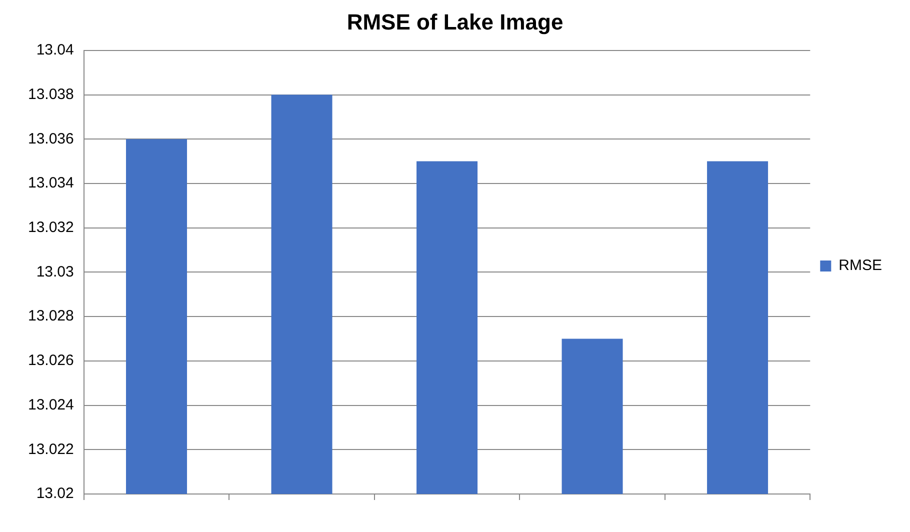 Image resolution: width=910 pixels, height=532 pixels. What do you see at coordinates (51, 139) in the screenshot?
I see `y-tick-label: 13.036` at bounding box center [51, 139].